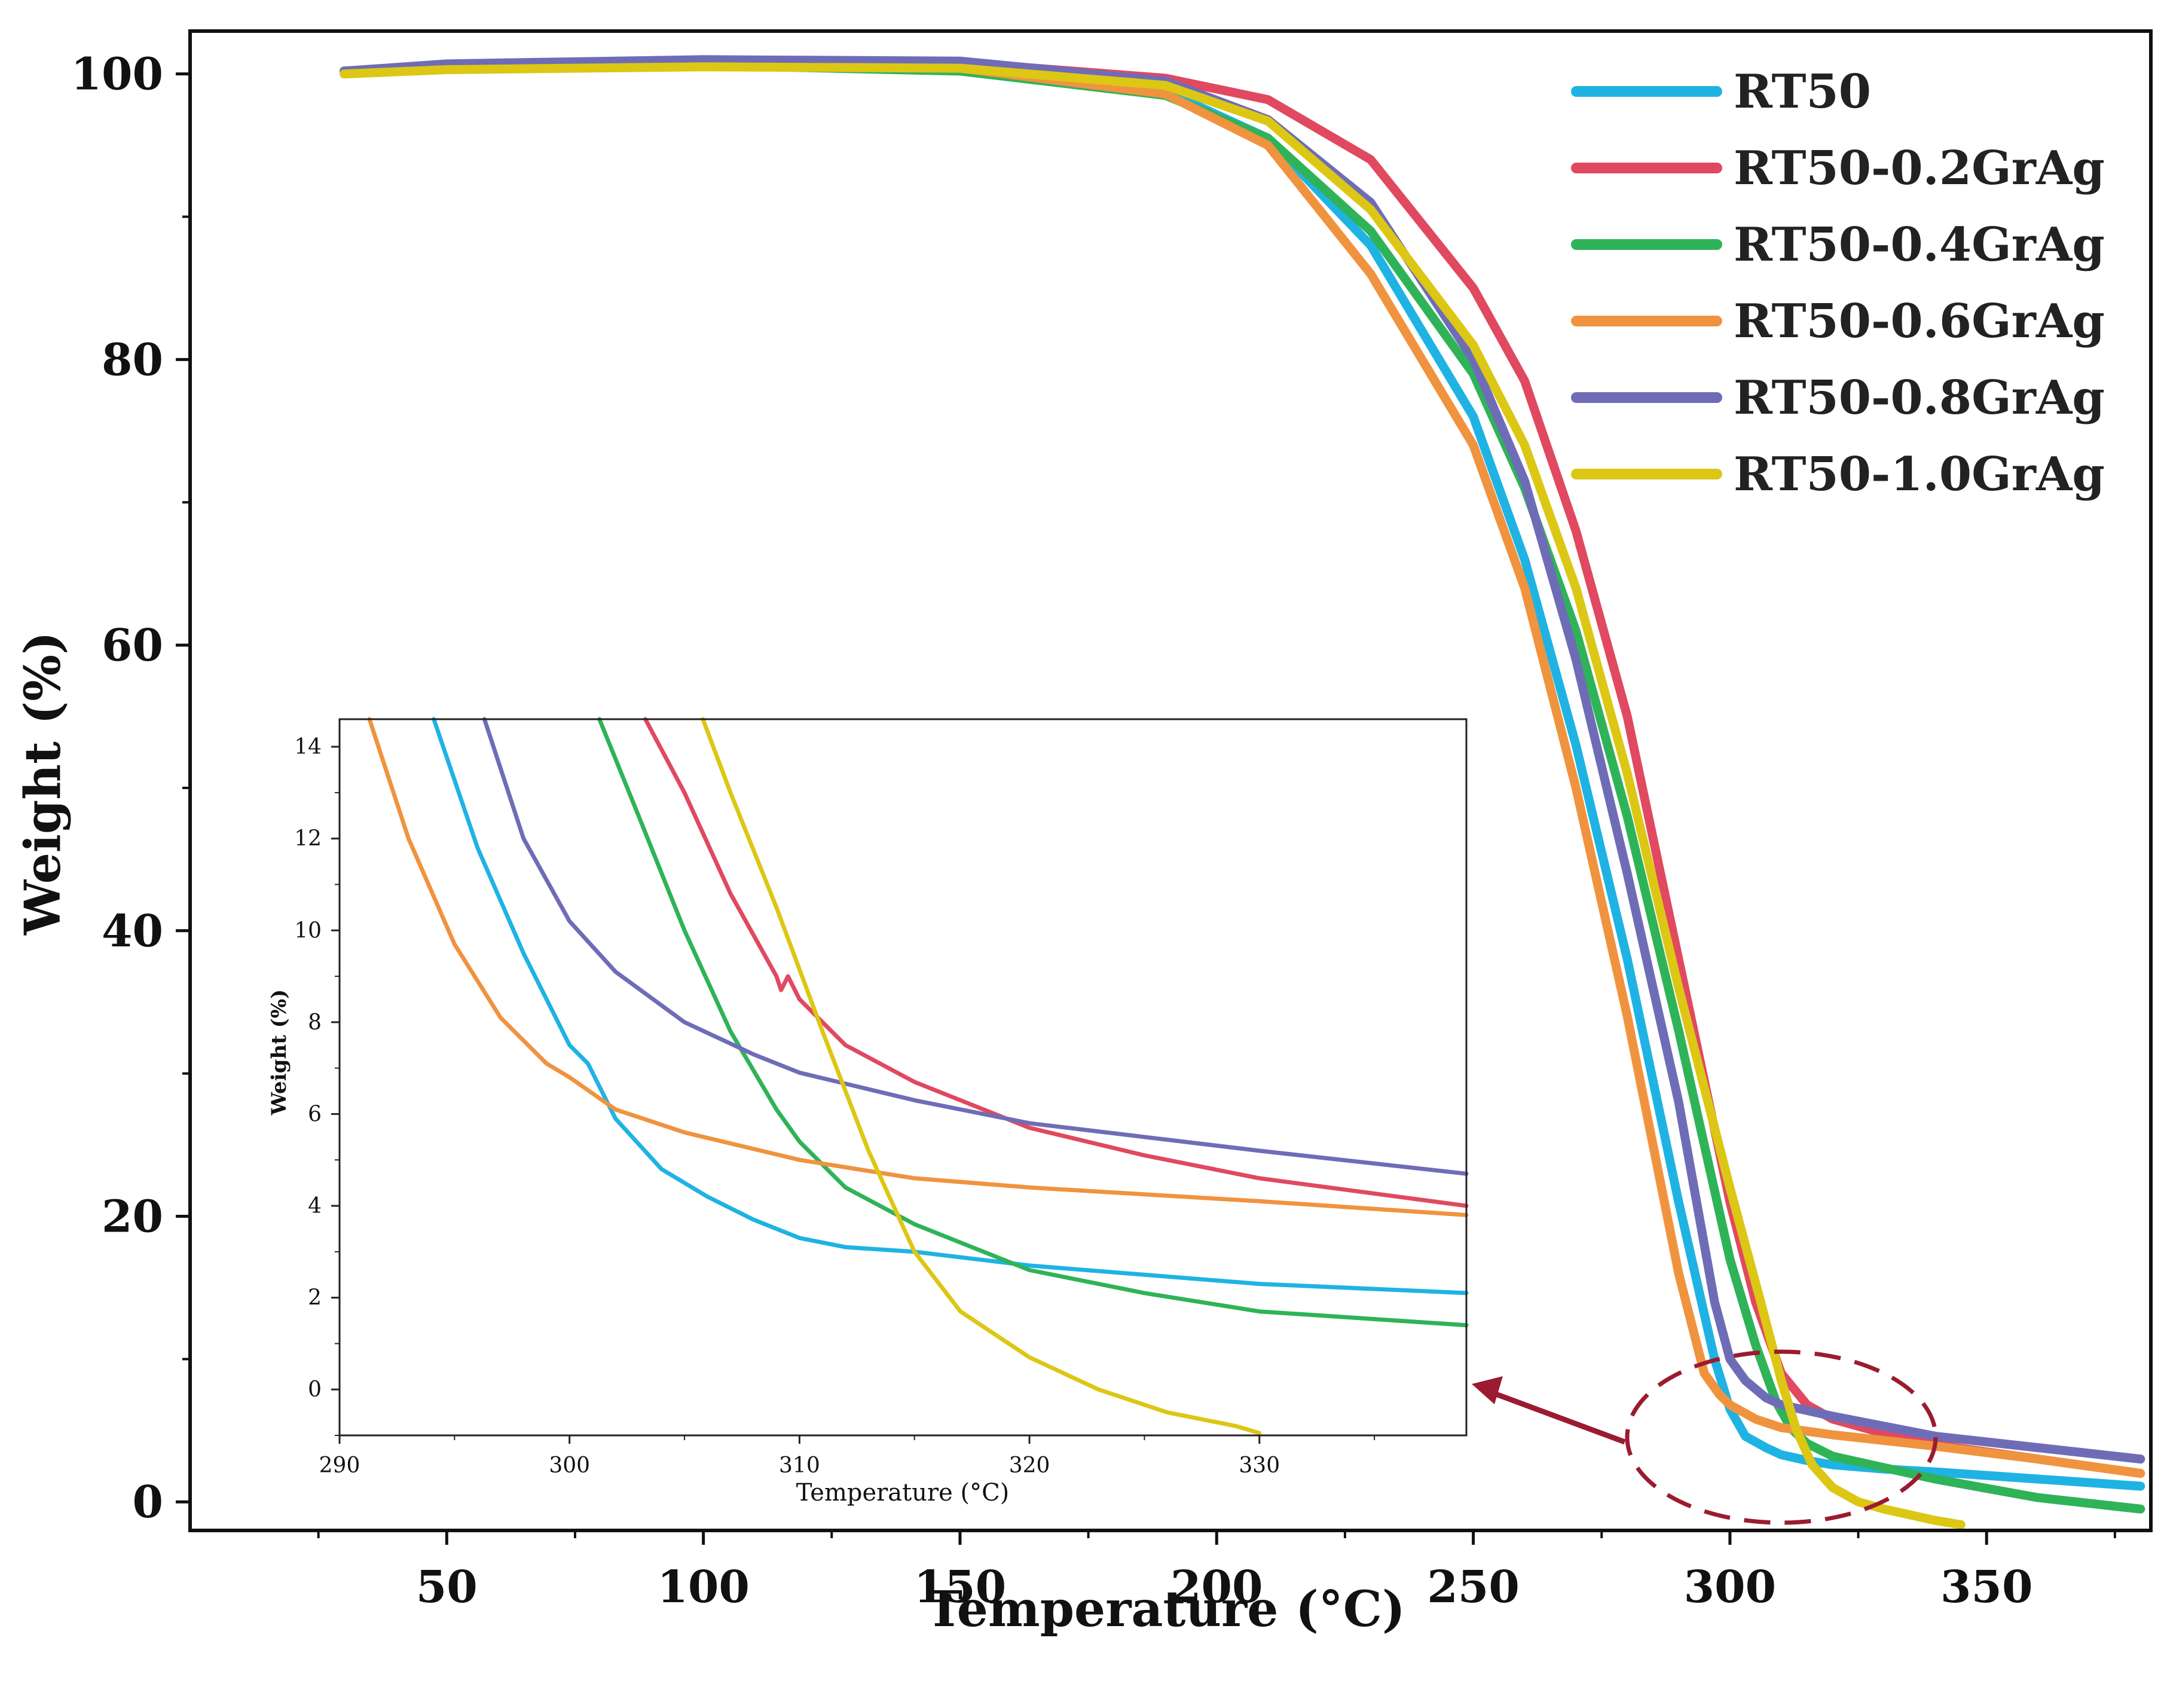 This screenshot has width=2161, height=1708. Describe the element at coordinates (1919, 474) in the screenshot. I see `legend-label-rt50-1-0grag: RT50-1.0GrAg` at that location.